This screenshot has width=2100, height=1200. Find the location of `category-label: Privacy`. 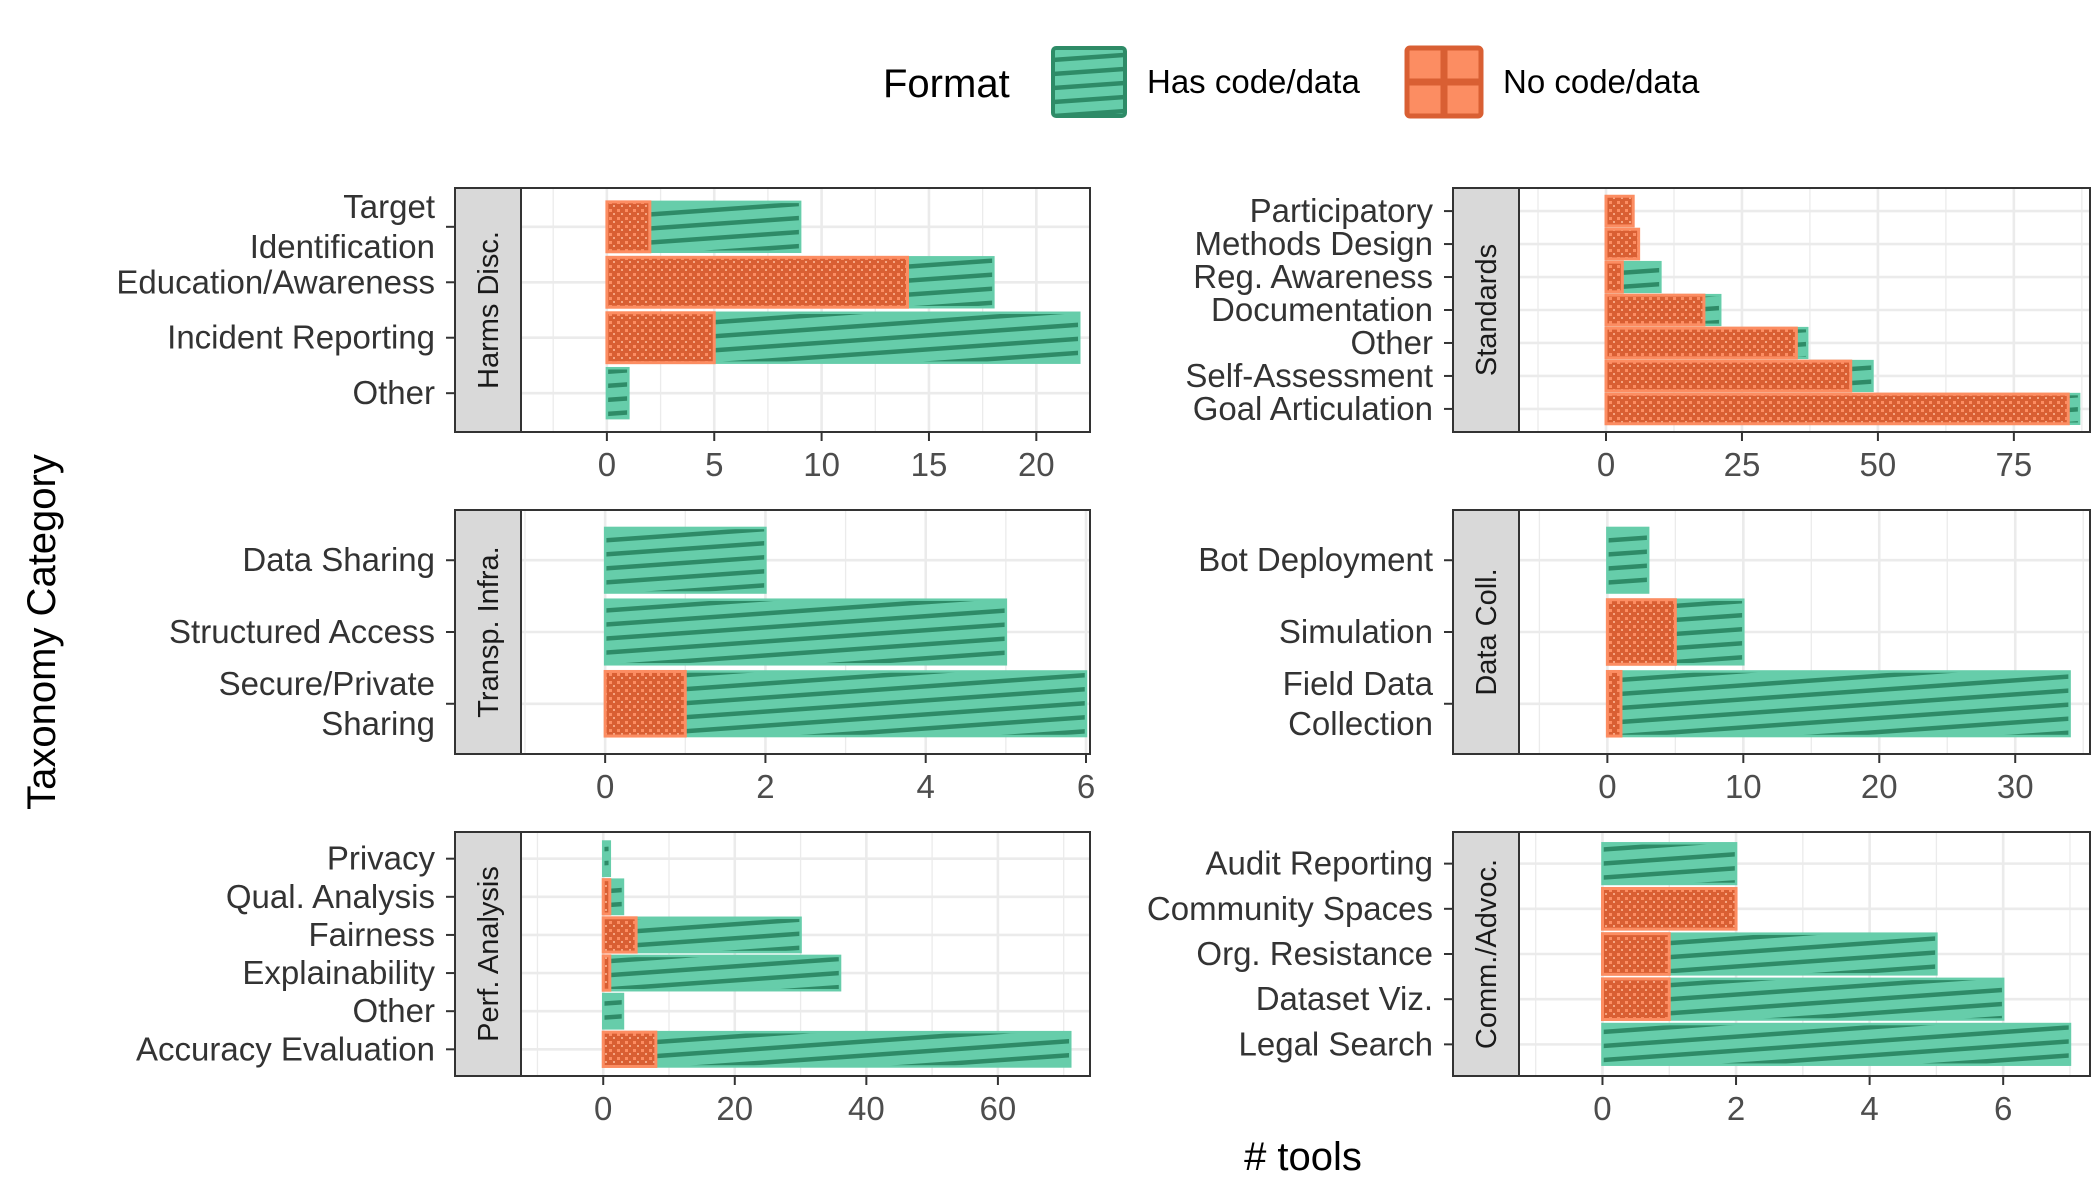

category-label: Privacy is located at coordinates (381, 858).